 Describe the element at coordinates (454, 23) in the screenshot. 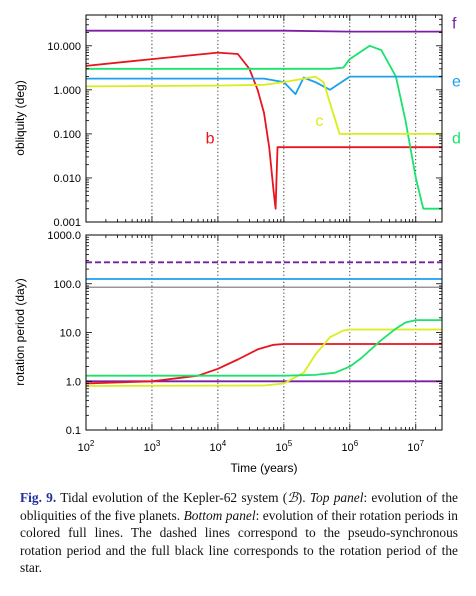

I see `series-label-f: f` at that location.